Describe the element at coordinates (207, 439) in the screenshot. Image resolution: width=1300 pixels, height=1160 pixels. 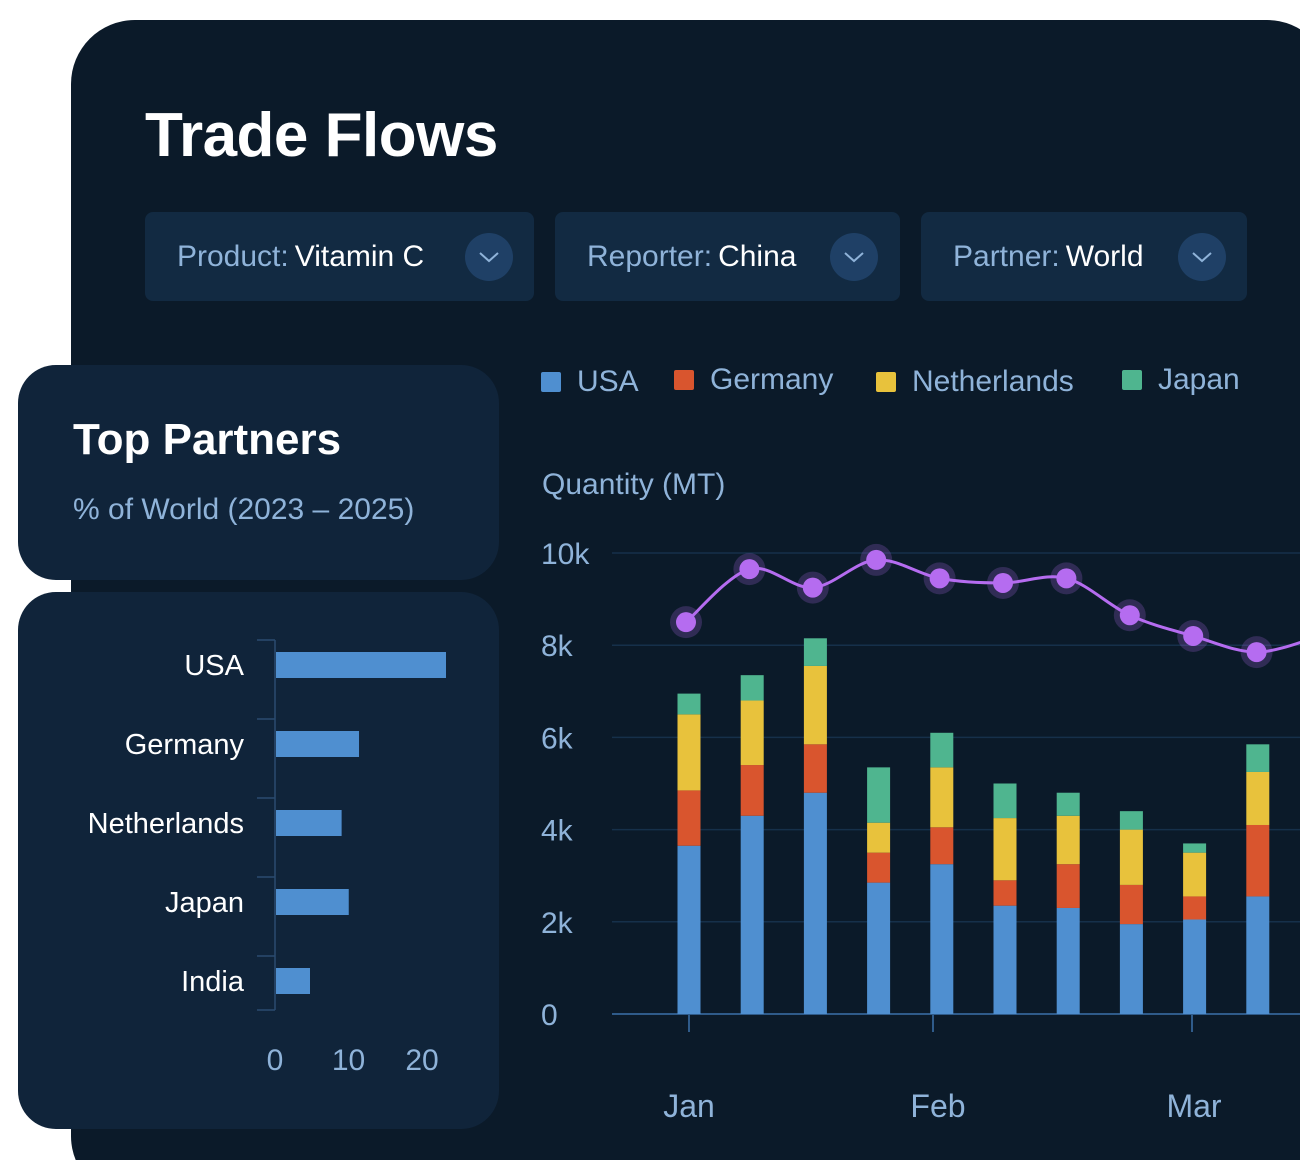
I see `top-partners-title: Top Partners` at that location.